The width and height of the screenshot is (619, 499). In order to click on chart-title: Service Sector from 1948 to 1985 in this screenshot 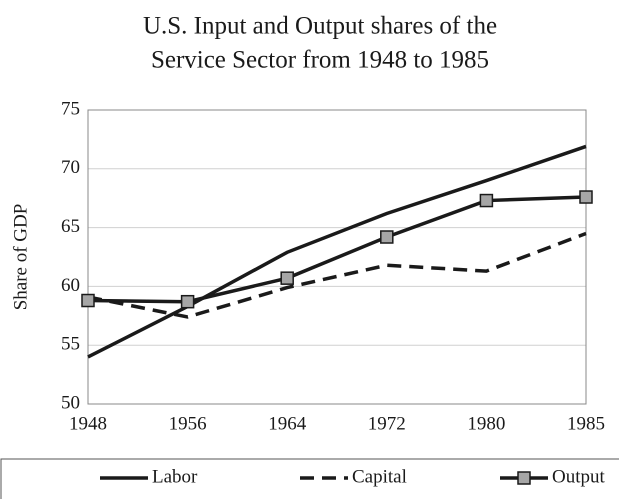, I will do `click(320, 60)`.